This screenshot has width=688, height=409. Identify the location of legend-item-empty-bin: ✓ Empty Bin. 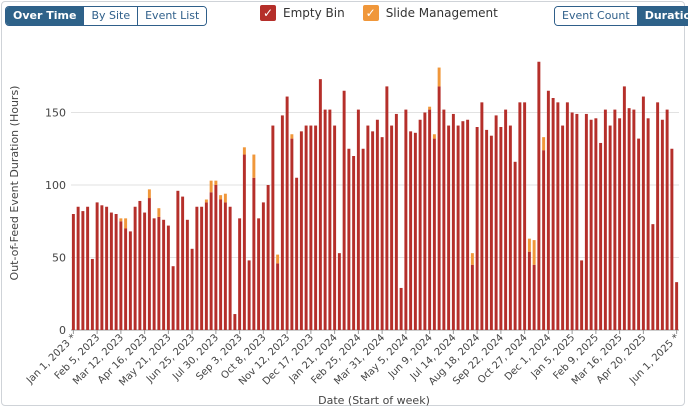
(302, 13).